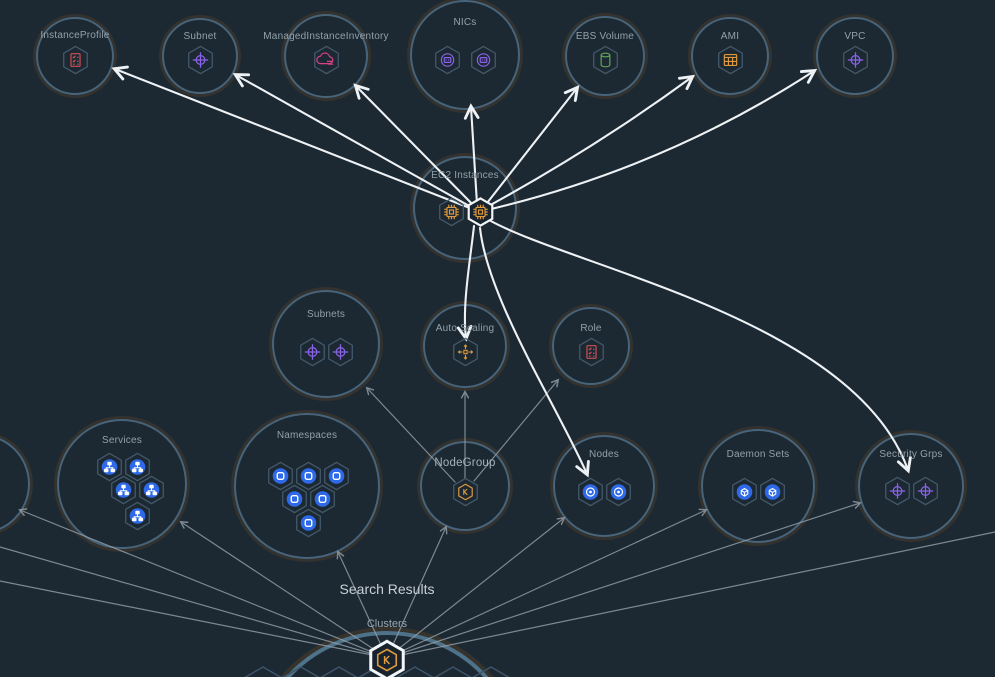  What do you see at coordinates (387, 657) in the screenshot?
I see `cluster-icon-selected` at bounding box center [387, 657].